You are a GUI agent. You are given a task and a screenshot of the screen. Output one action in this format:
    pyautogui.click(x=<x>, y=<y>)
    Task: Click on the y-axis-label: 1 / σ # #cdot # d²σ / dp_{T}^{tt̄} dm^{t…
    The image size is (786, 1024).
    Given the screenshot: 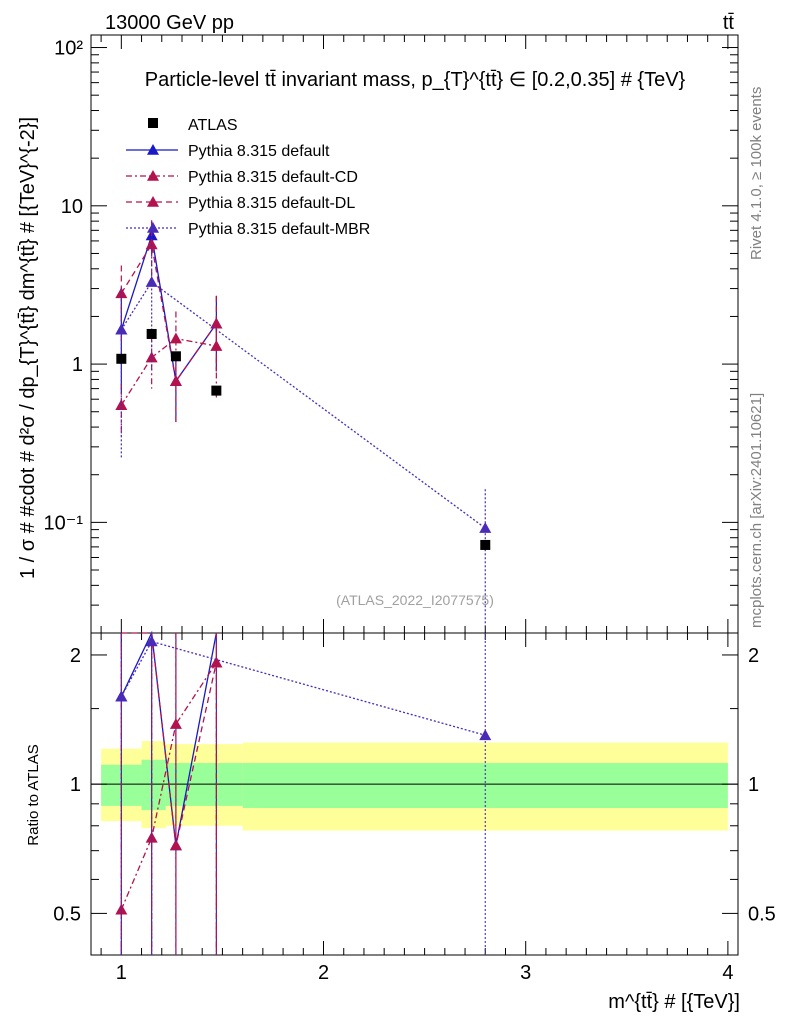 What is the action you would take?
    pyautogui.click(x=28, y=348)
    